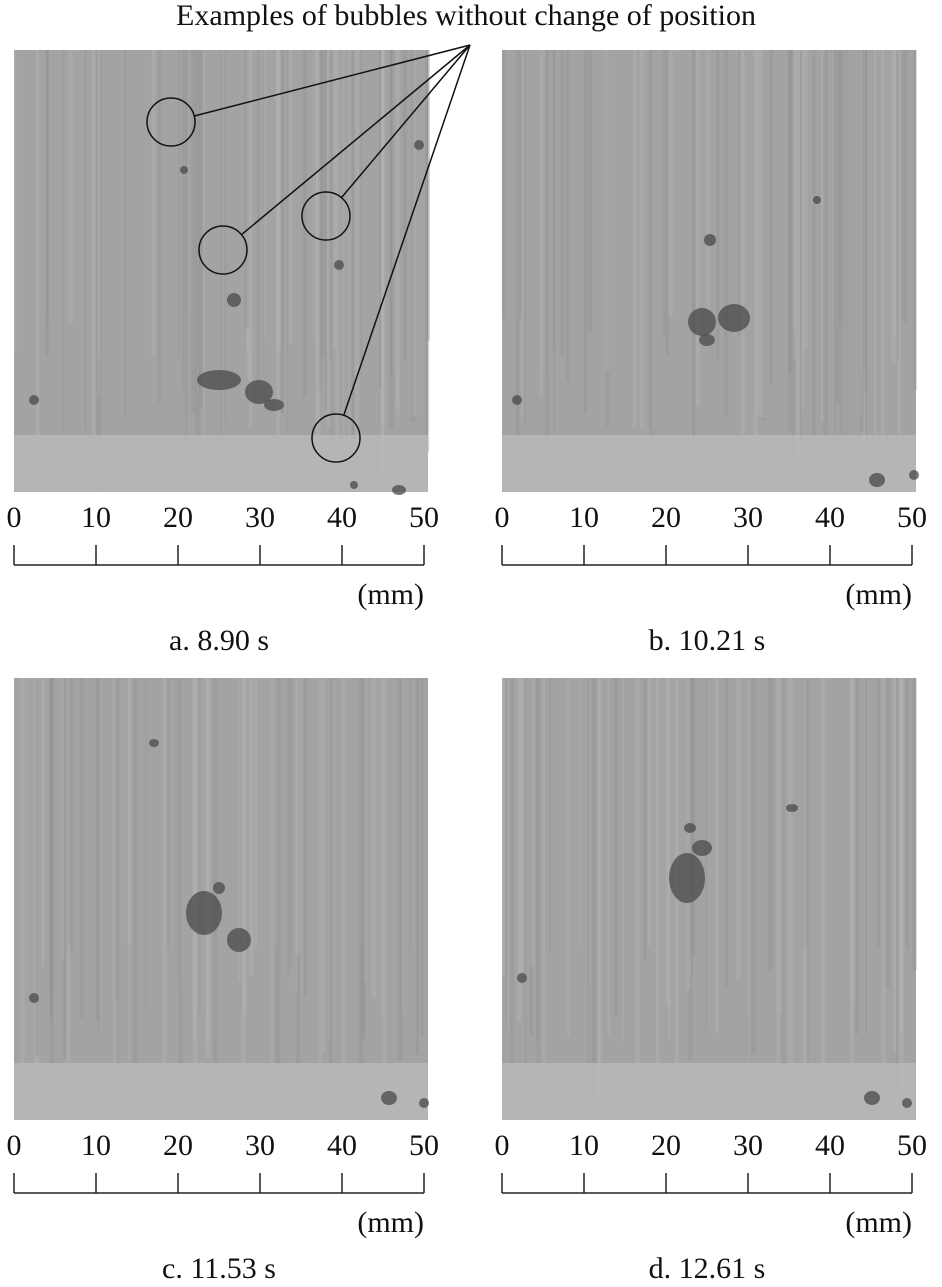 Image resolution: width=942 pixels, height=1287 pixels. Describe the element at coordinates (219, 640) in the screenshot. I see `panel-caption: a. 8.90 s` at that location.